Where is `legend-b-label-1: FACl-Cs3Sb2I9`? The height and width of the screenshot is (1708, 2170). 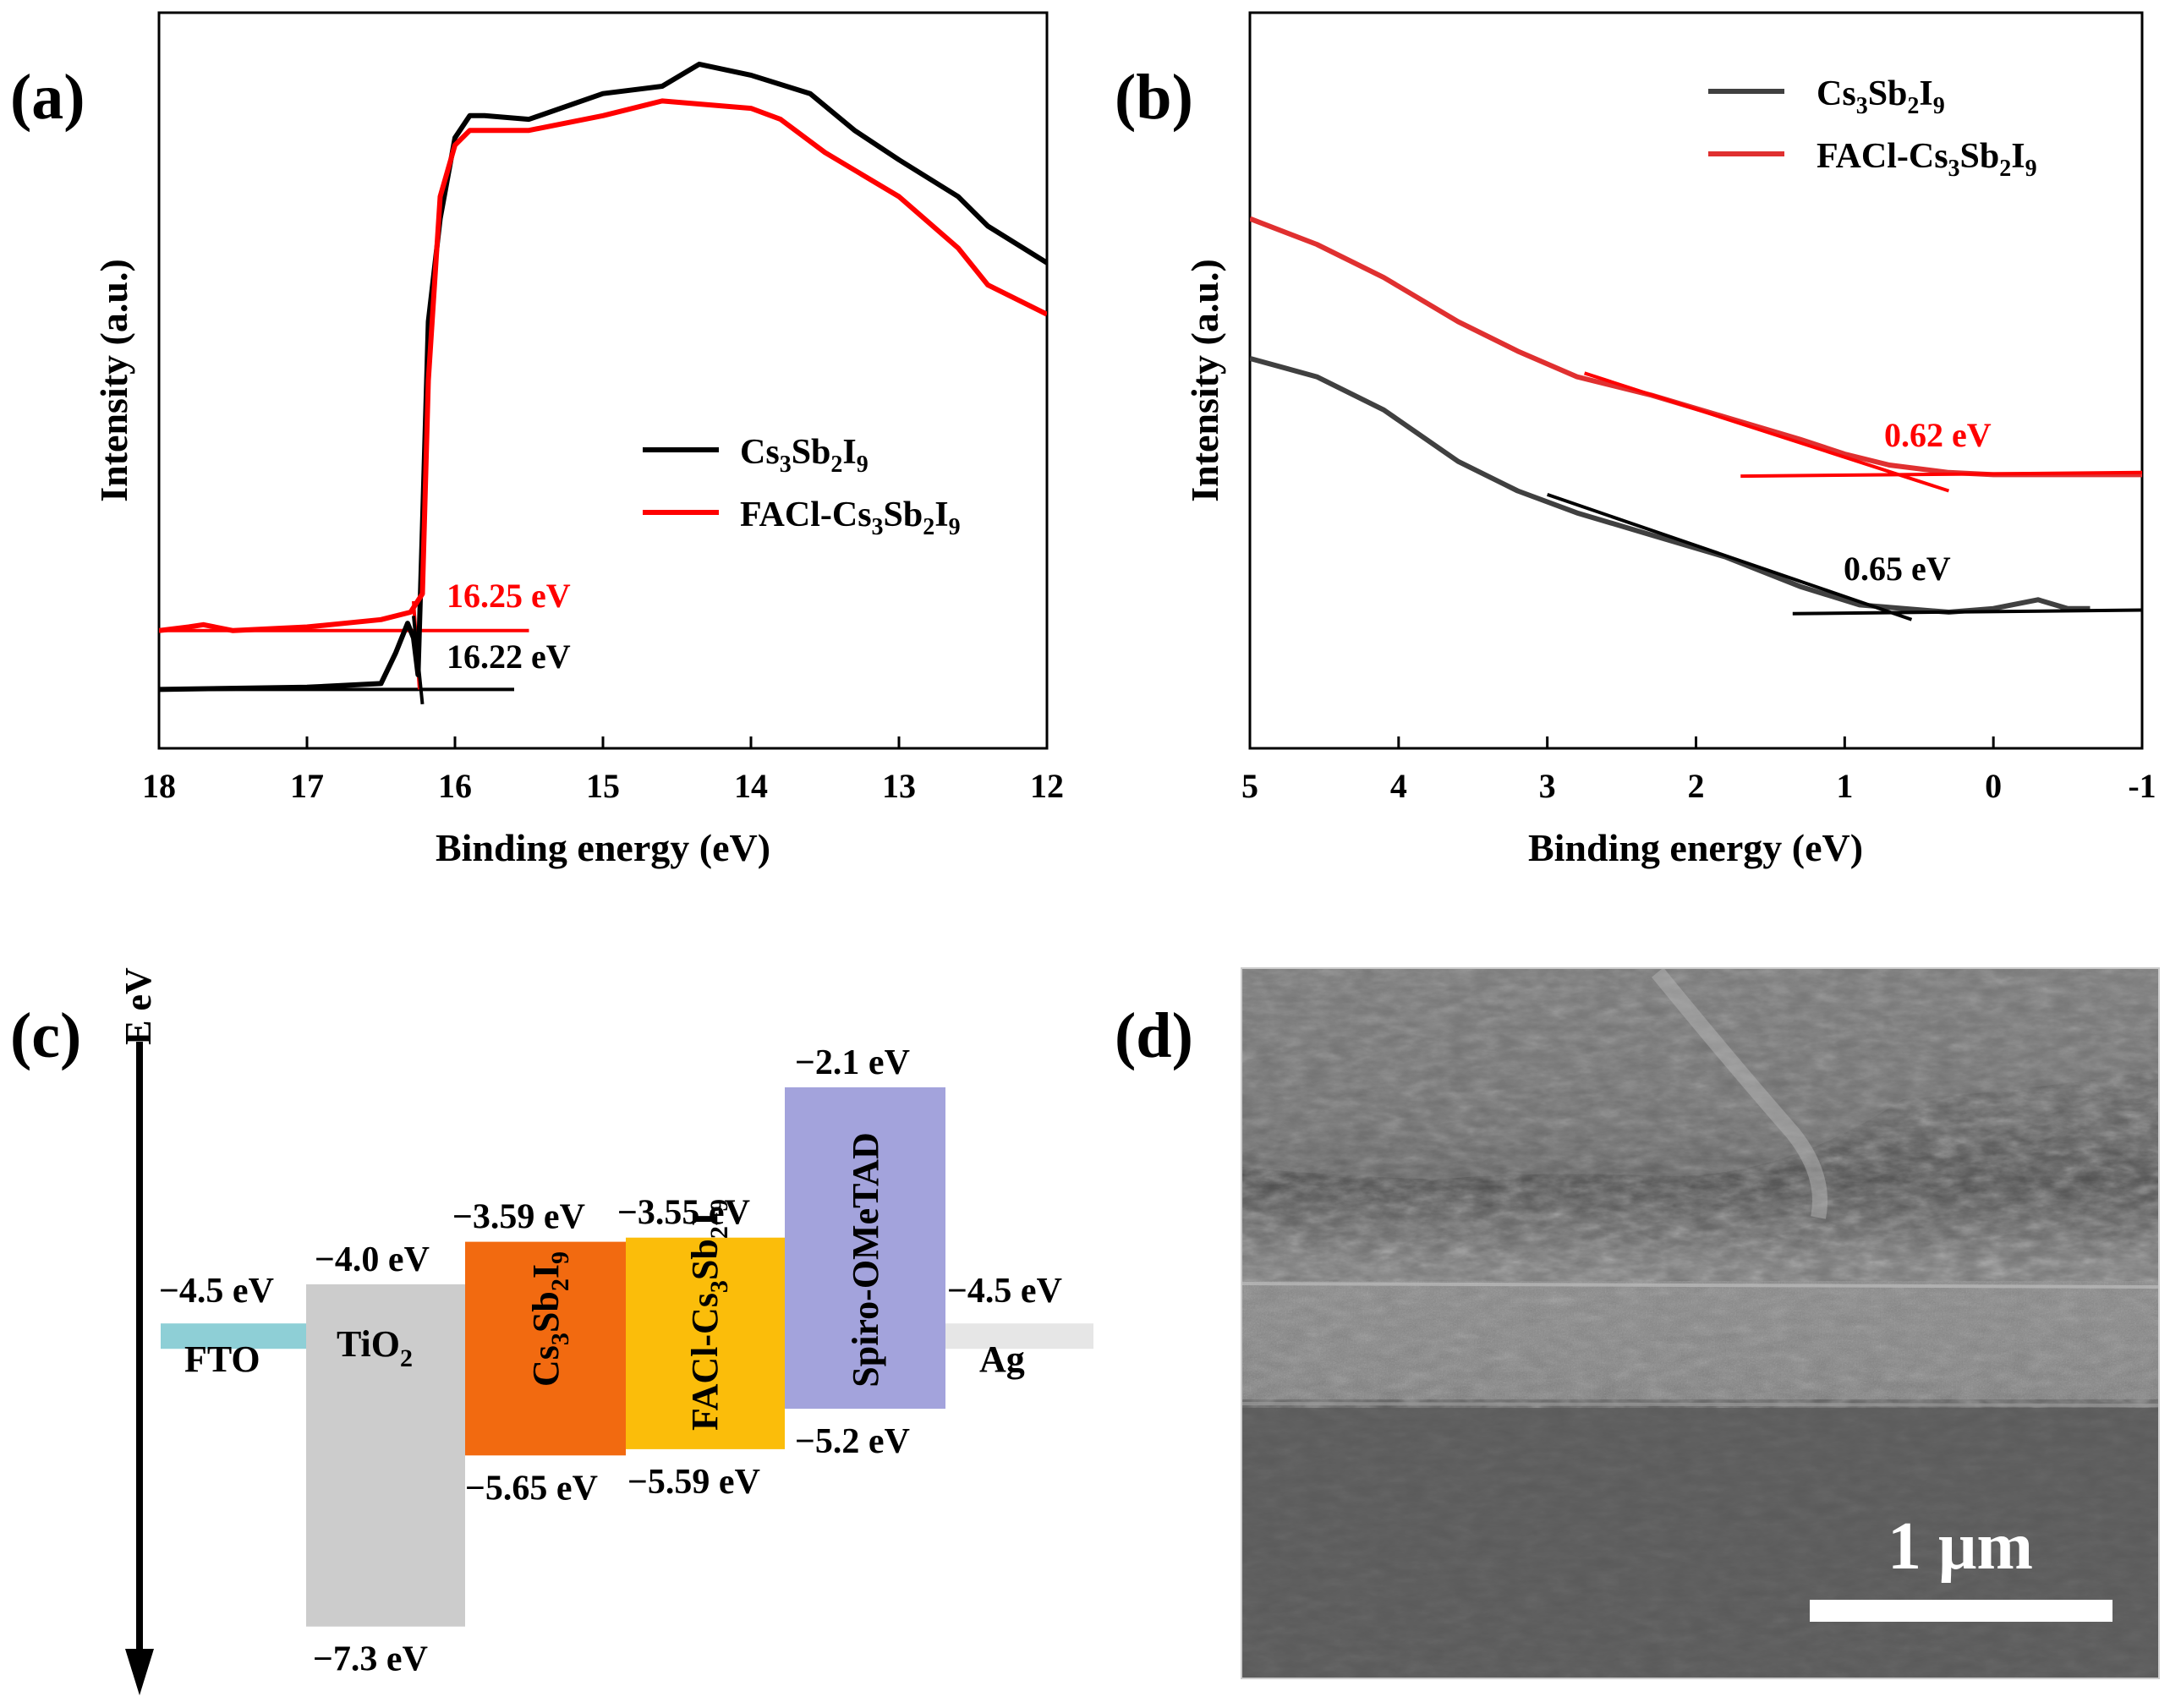 legend-b-label-1: FACl-Cs3Sb2I9 is located at coordinates (1927, 159).